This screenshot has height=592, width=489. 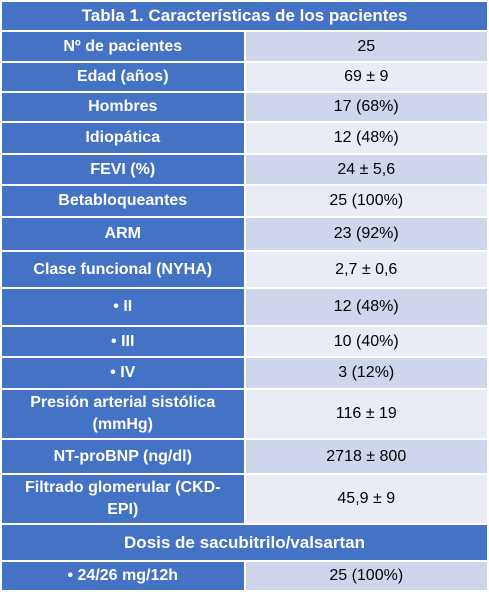 I want to click on row-label: Edad (años), so click(x=123, y=77).